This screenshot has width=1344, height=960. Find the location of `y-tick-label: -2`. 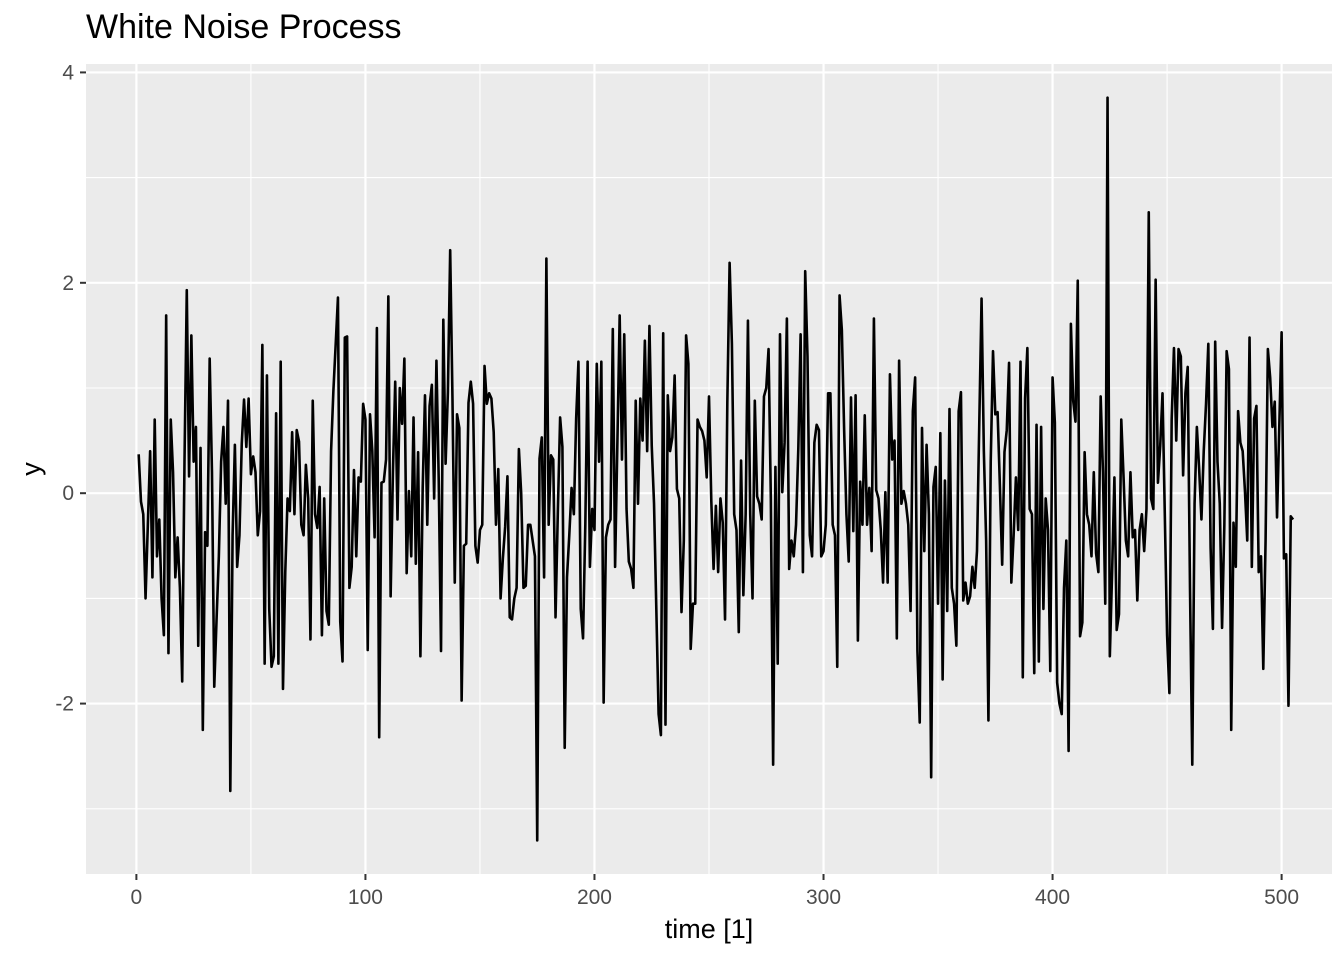

y-tick-label: -2 is located at coordinates (64, 704).